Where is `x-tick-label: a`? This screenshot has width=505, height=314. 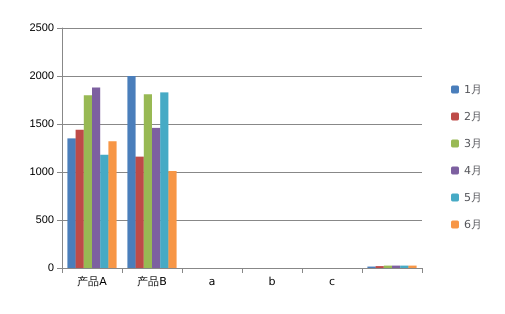
x-tick-label: a is located at coordinates (212, 281).